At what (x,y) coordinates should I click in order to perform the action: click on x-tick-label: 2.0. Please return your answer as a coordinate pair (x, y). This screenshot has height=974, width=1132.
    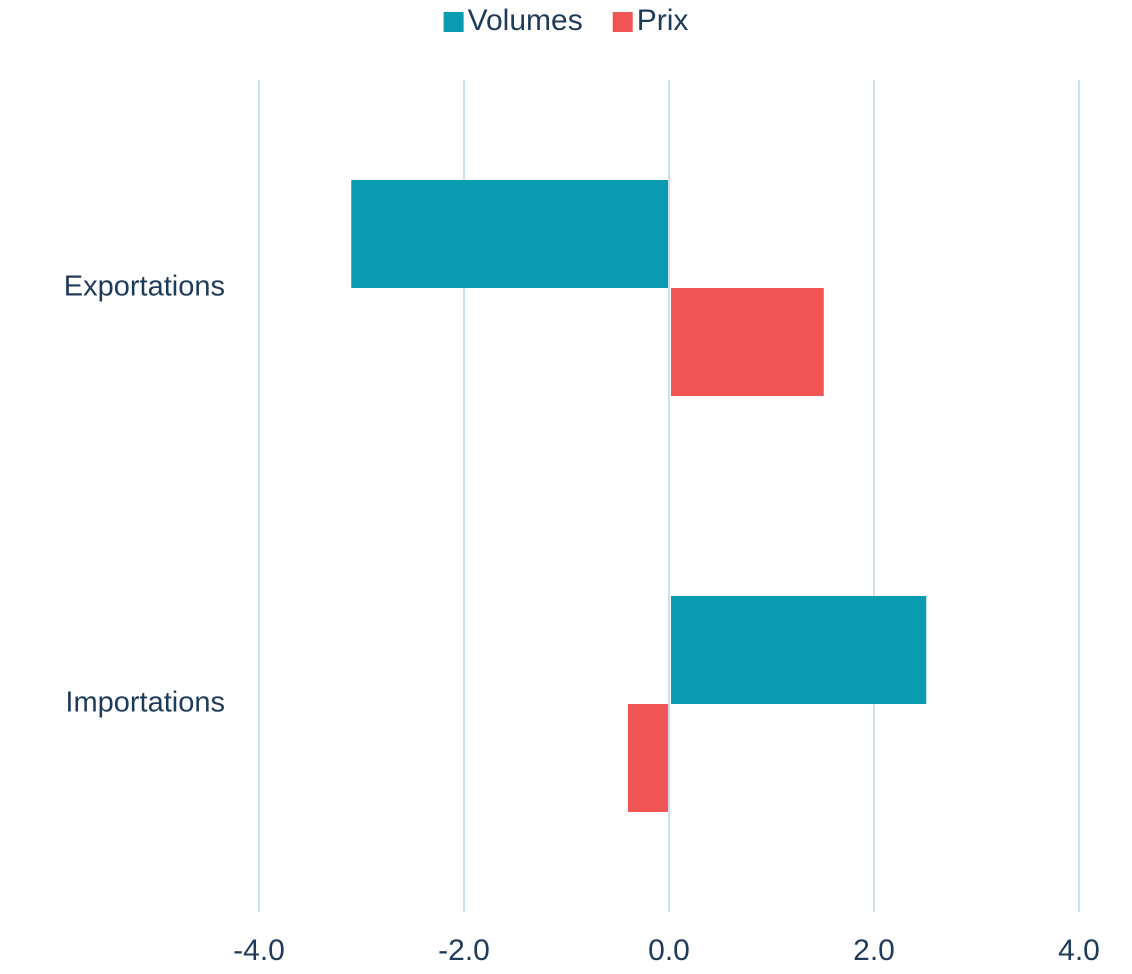
    Looking at the image, I should click on (874, 950).